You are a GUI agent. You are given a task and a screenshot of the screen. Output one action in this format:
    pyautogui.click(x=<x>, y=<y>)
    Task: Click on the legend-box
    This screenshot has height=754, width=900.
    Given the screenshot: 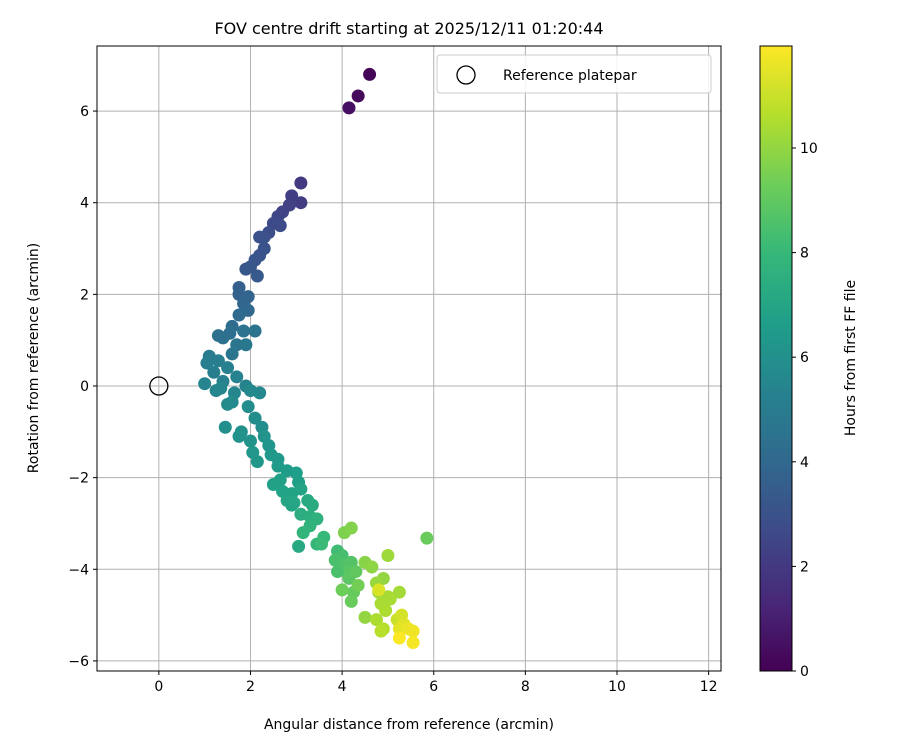 What is the action you would take?
    pyautogui.click(x=574, y=74)
    